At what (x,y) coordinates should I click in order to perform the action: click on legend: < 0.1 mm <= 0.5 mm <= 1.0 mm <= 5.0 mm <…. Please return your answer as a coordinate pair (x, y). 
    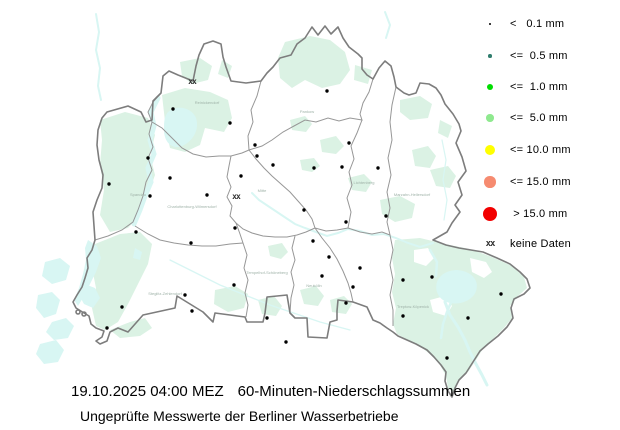
    Looking at the image, I should click on (545, 130).